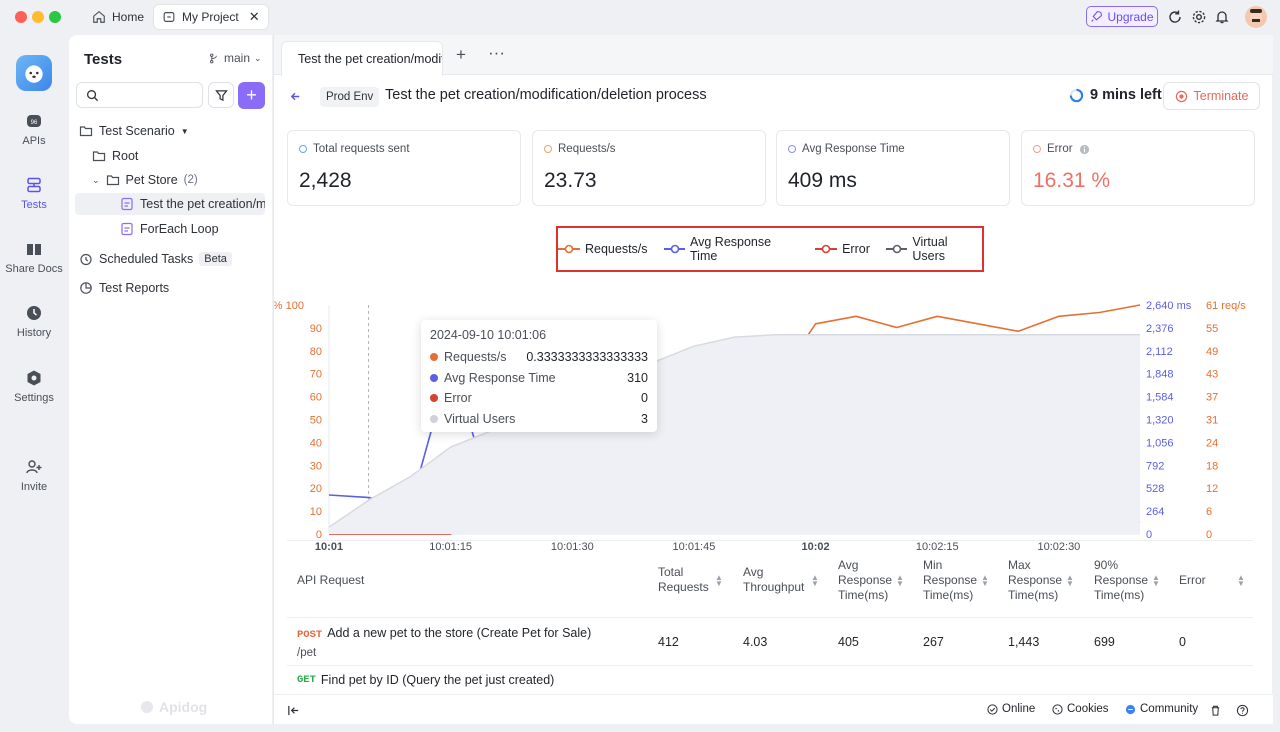 Image resolution: width=1280 pixels, height=732 pixels. What do you see at coordinates (361, 149) in the screenshot?
I see `stat-label-text: Total requests sent` at bounding box center [361, 149].